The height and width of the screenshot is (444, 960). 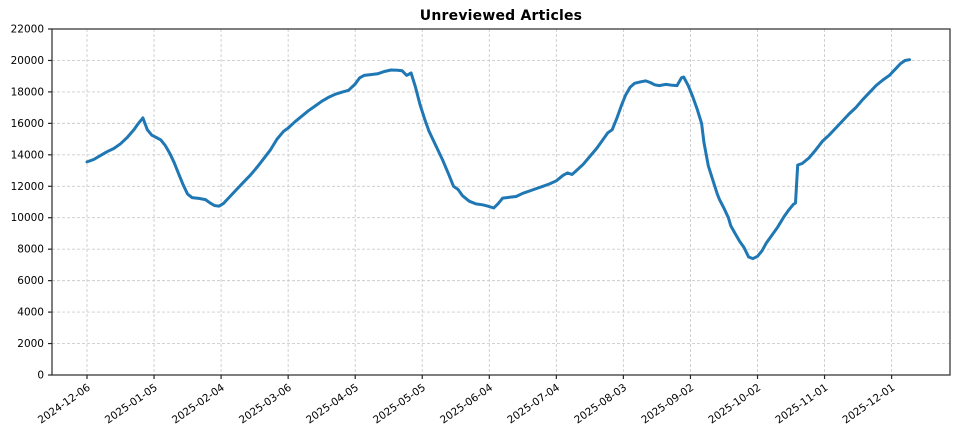 What do you see at coordinates (131, 404) in the screenshot?
I see `x-tick-label: 2025-01-05` at bounding box center [131, 404].